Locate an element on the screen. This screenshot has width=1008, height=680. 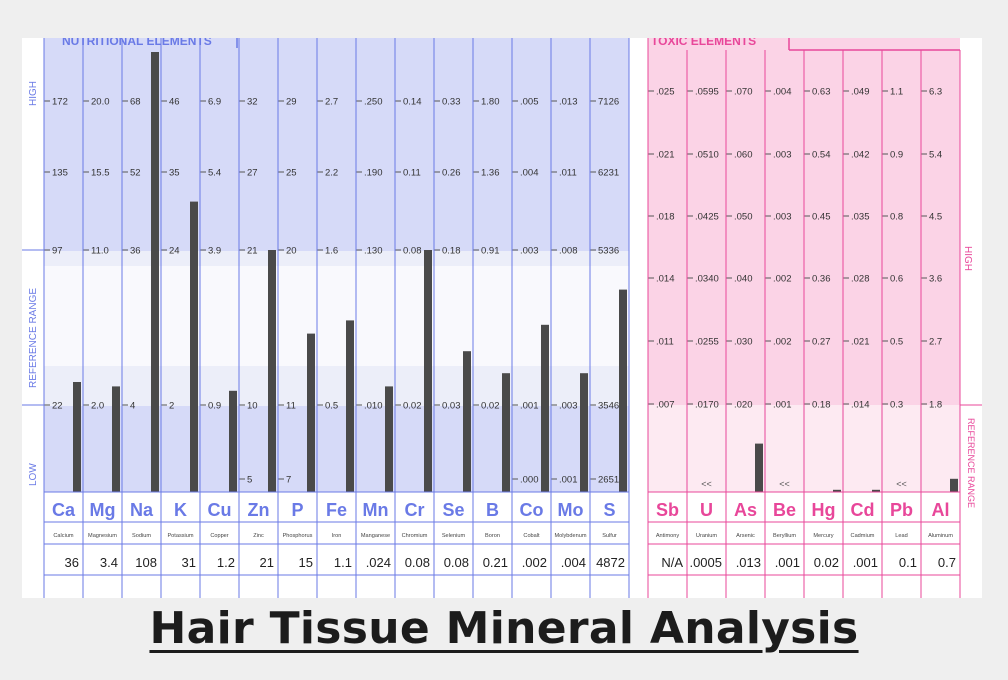
scale-tick-label: 0.9 is located at coordinates (896, 155).